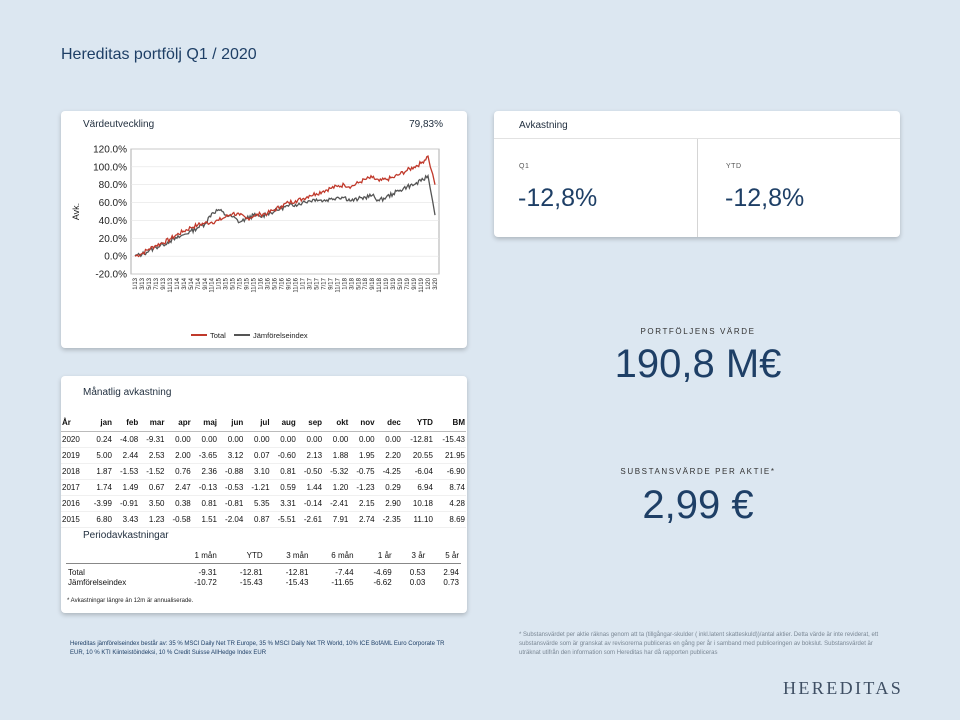 This screenshot has width=960, height=720. Describe the element at coordinates (558, 198) in the screenshot. I see `q1-value: -12,8%` at that location.